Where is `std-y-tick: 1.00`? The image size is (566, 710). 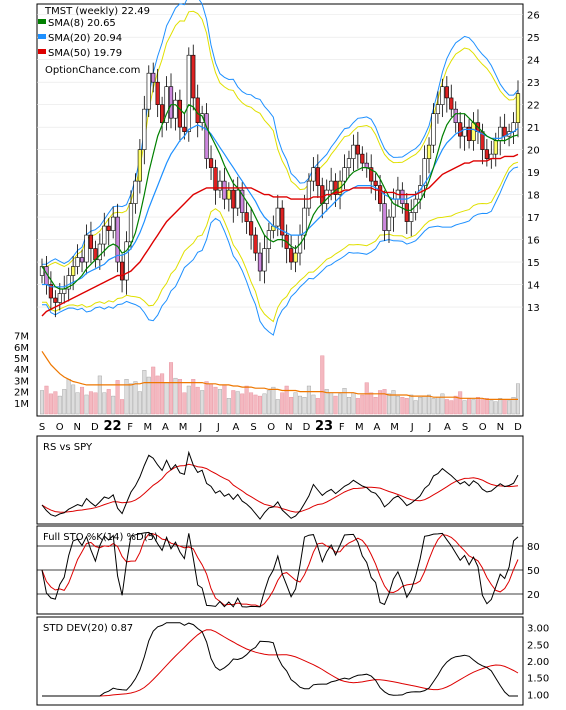
std-y-tick: 1.00 is located at coordinates (538, 695).